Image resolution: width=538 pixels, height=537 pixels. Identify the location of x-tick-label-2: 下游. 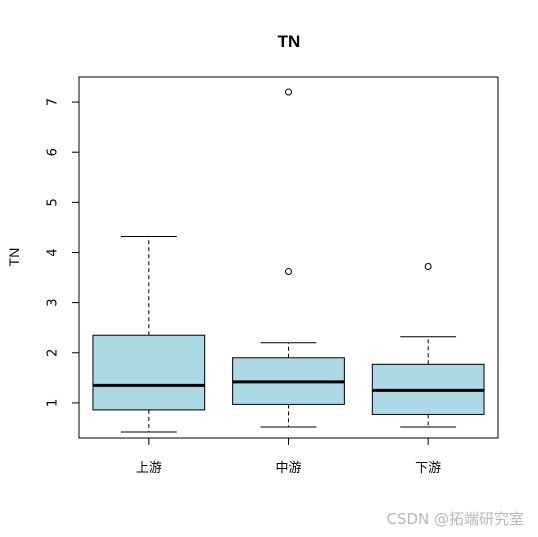
(428, 468).